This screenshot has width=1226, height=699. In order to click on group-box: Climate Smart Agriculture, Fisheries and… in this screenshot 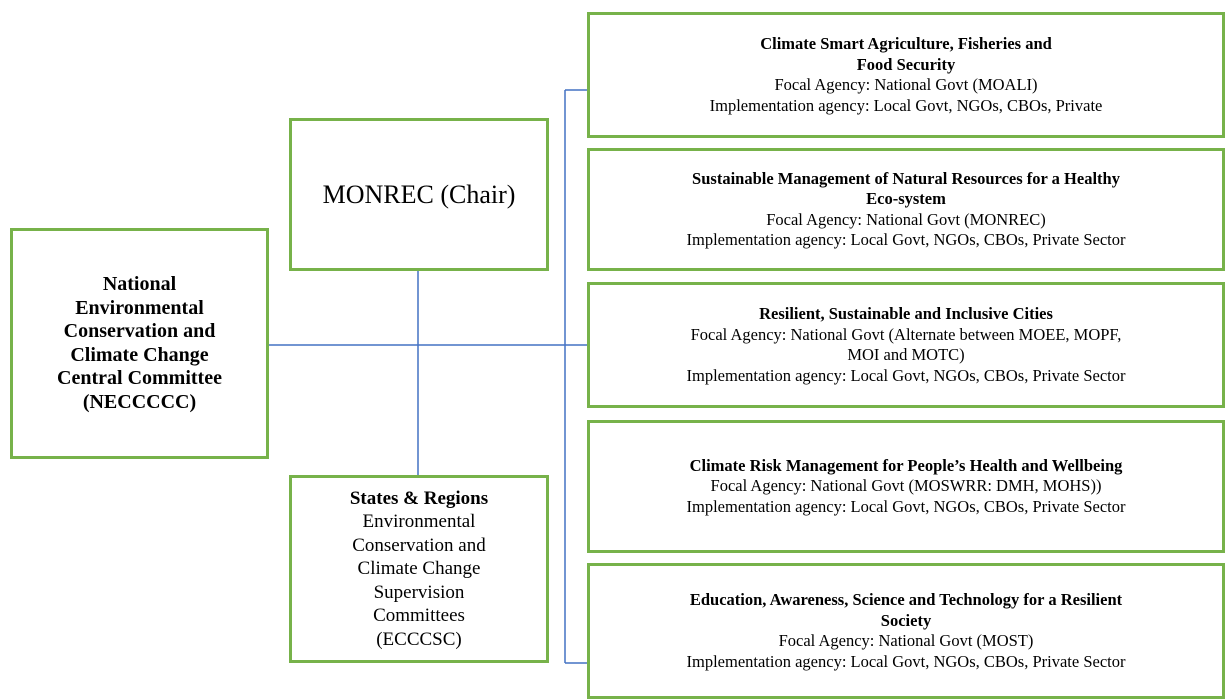, I will do `click(906, 75)`.